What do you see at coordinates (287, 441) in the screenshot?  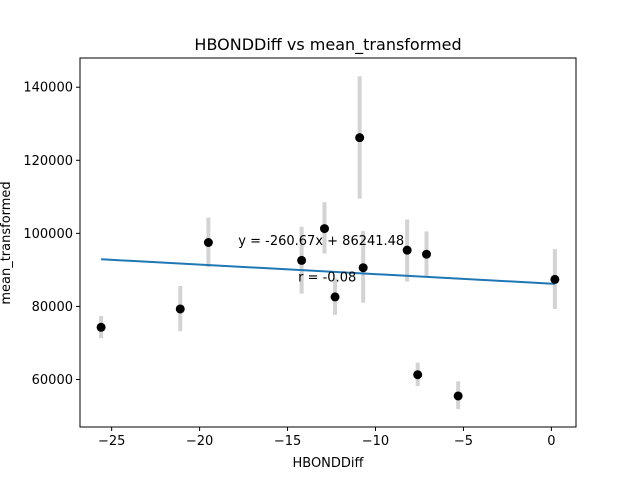 I see `x-tick-label-2: −15` at bounding box center [287, 441].